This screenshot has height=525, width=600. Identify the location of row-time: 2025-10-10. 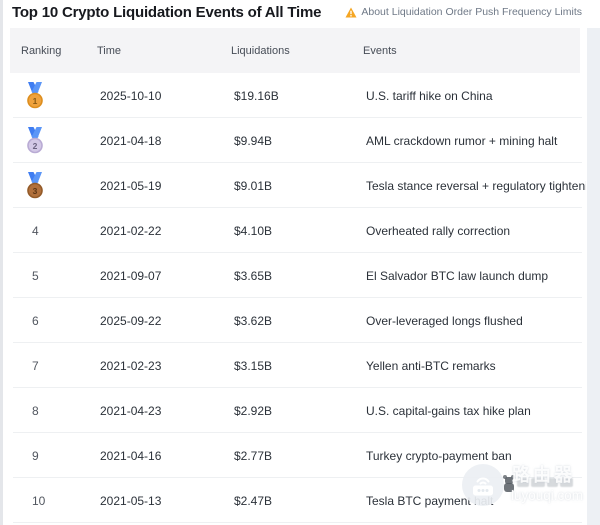
(131, 95).